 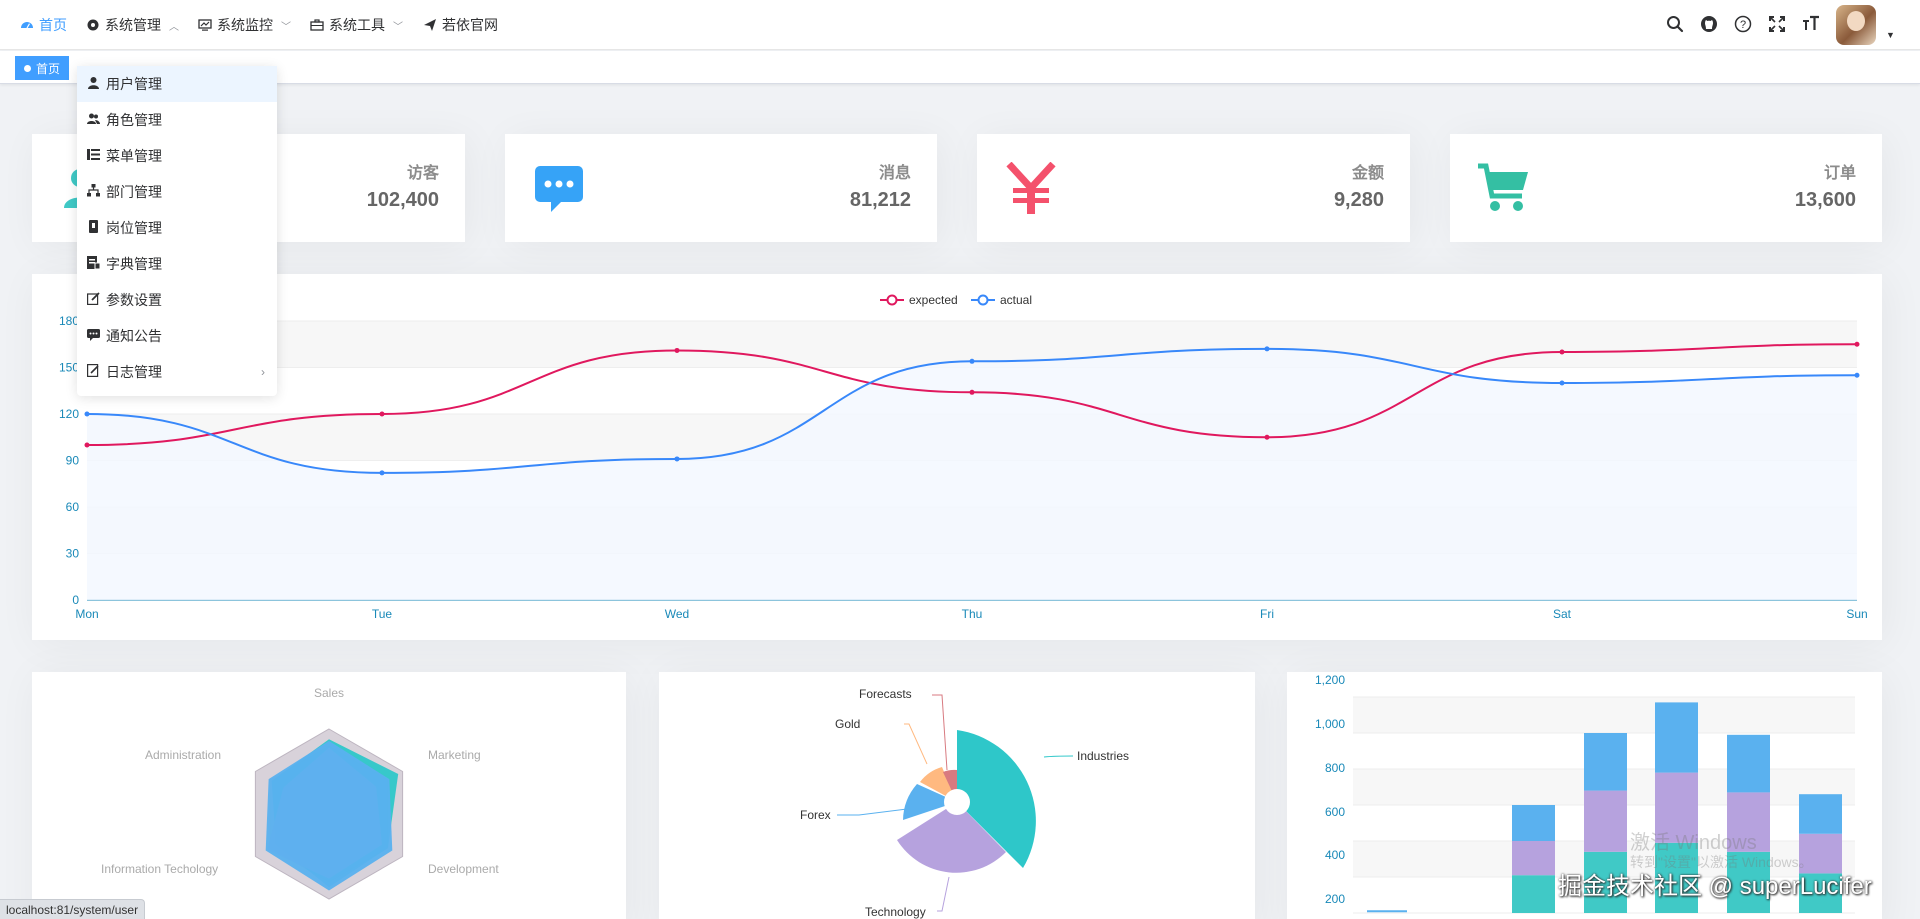 I want to click on y-tick: 1,000, so click(x=1329, y=724).